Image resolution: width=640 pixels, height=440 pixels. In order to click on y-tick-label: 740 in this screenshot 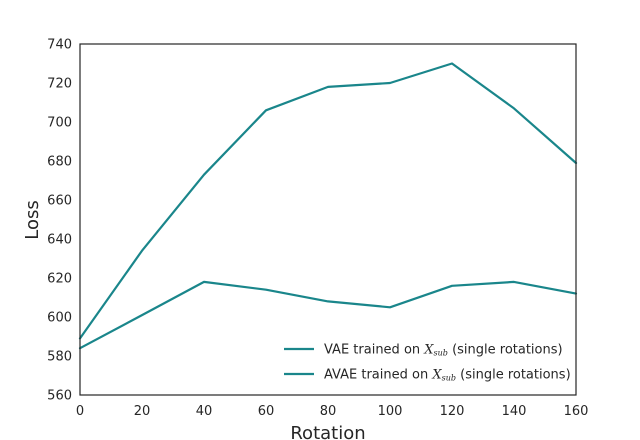, I will do `click(59, 45)`.